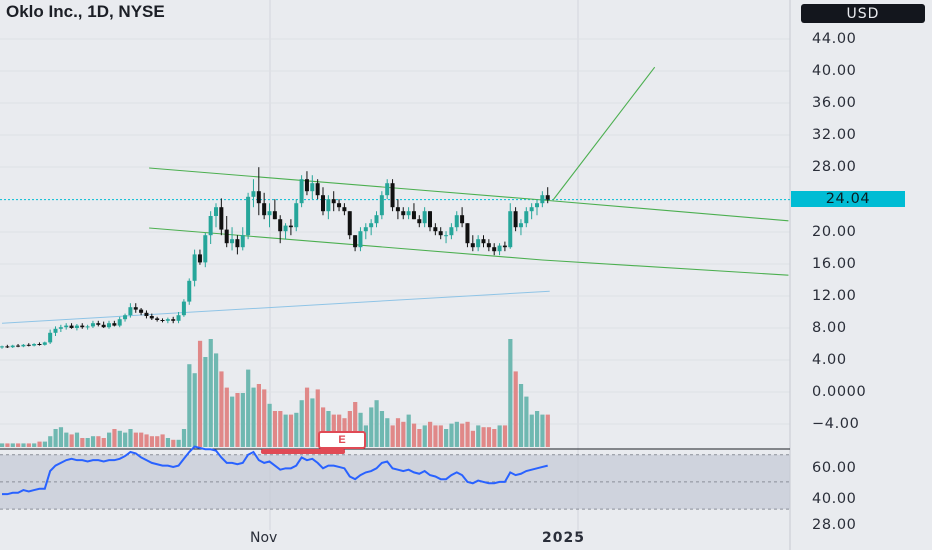 The image size is (932, 550). I want to click on rsi-band, so click(395, 482).